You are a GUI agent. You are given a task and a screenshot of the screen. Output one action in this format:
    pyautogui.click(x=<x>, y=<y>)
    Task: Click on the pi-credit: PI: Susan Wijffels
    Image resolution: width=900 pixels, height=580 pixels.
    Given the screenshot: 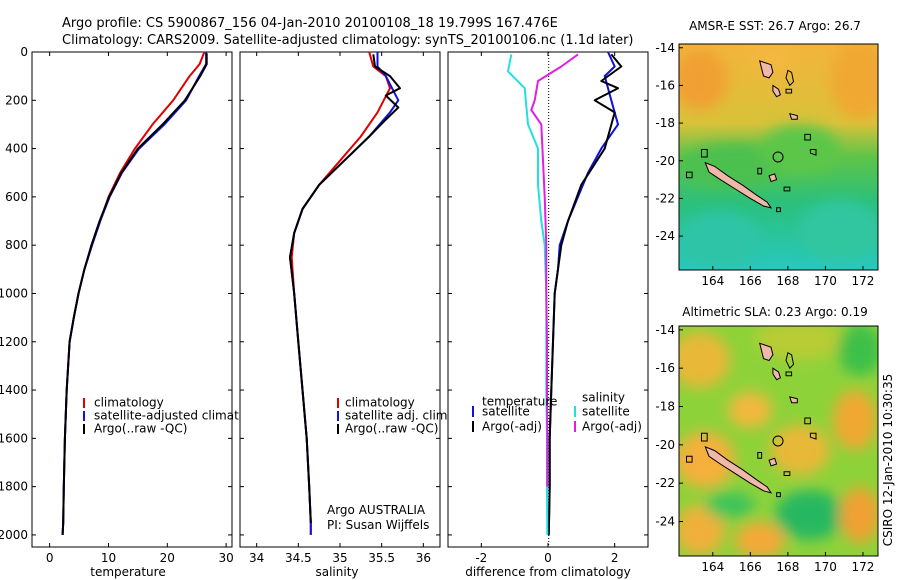 What is the action you would take?
    pyautogui.click(x=378, y=525)
    